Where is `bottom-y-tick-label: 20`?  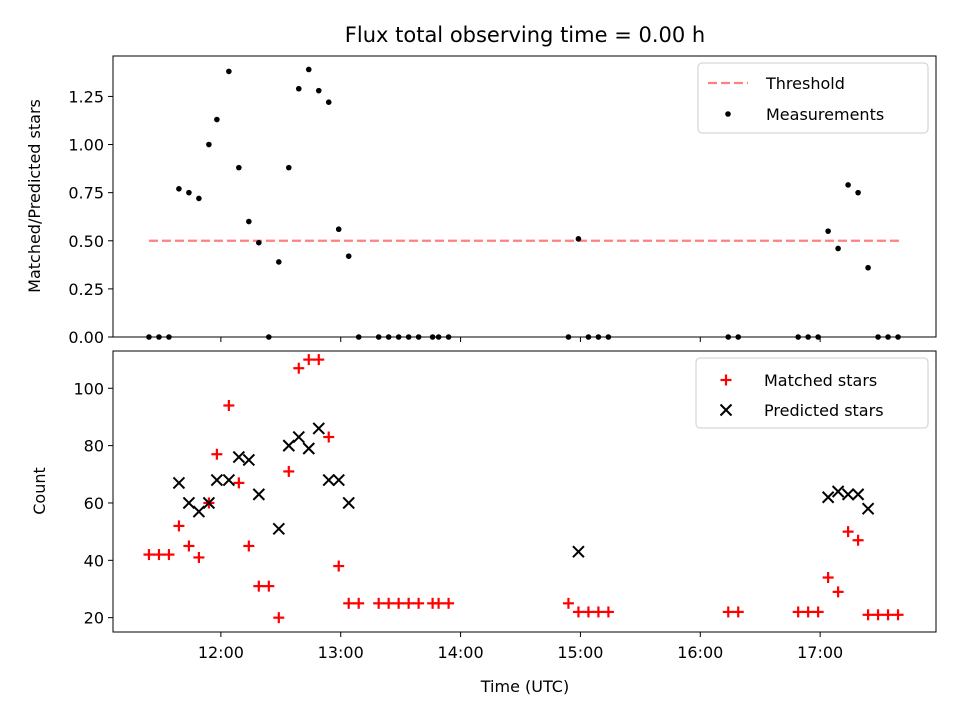 bottom-y-tick-label: 20 is located at coordinates (94, 618).